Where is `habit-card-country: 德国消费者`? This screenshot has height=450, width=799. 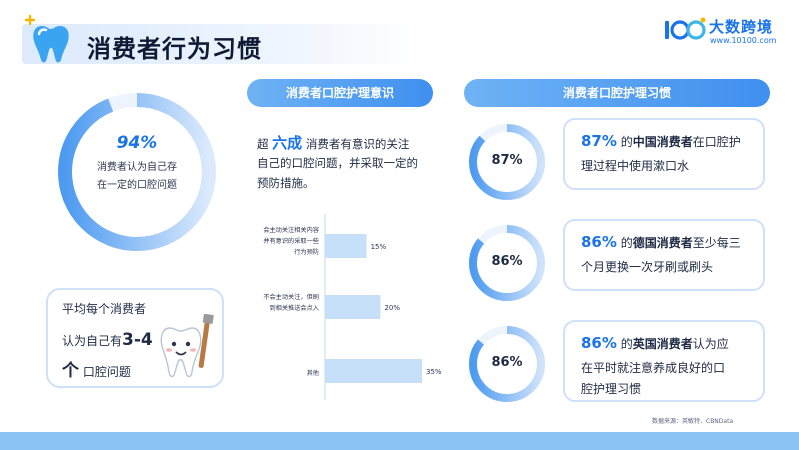
habit-card-country: 德国消费者 is located at coordinates (662, 243).